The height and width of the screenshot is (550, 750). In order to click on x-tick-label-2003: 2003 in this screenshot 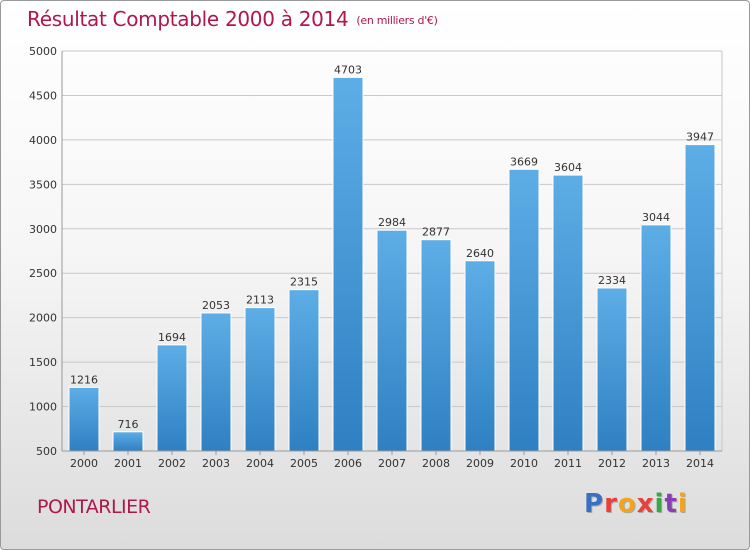, I will do `click(216, 463)`.